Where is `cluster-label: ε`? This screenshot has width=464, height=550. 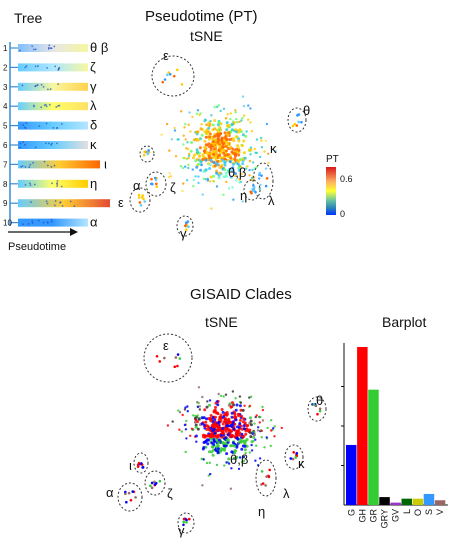 cluster-label: ε is located at coordinates (166, 345).